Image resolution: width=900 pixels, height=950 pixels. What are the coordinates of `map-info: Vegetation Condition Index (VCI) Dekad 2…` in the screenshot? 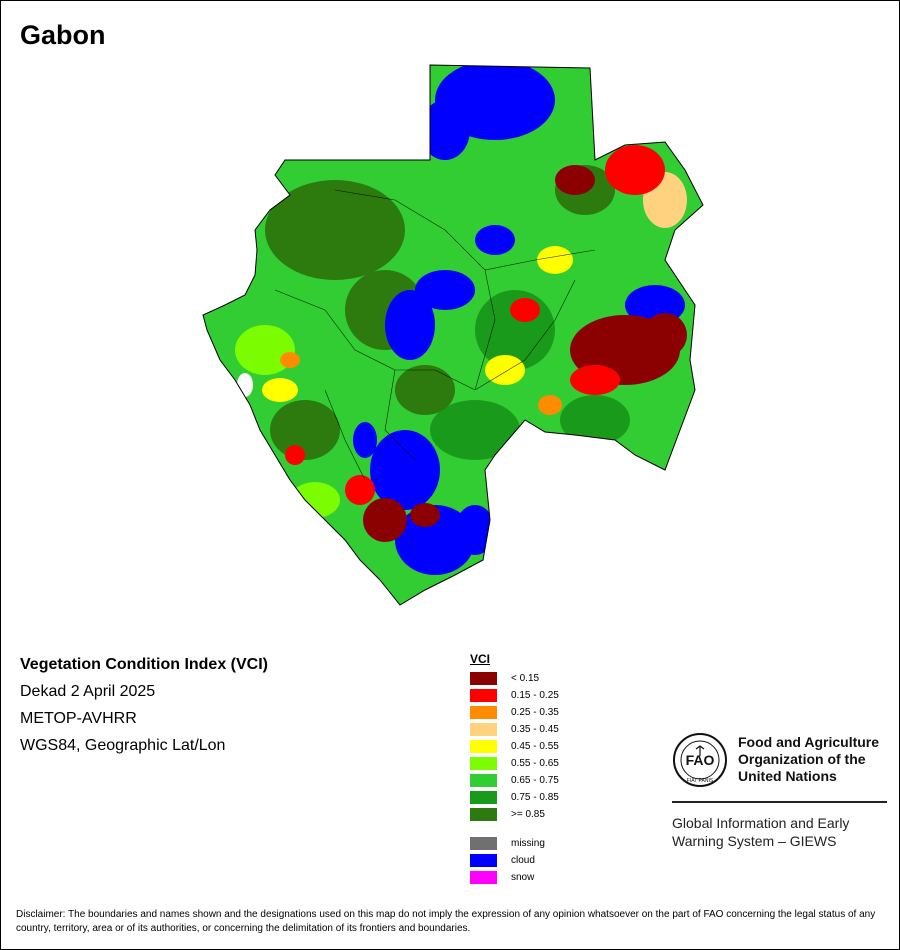 It's located at (144, 710).